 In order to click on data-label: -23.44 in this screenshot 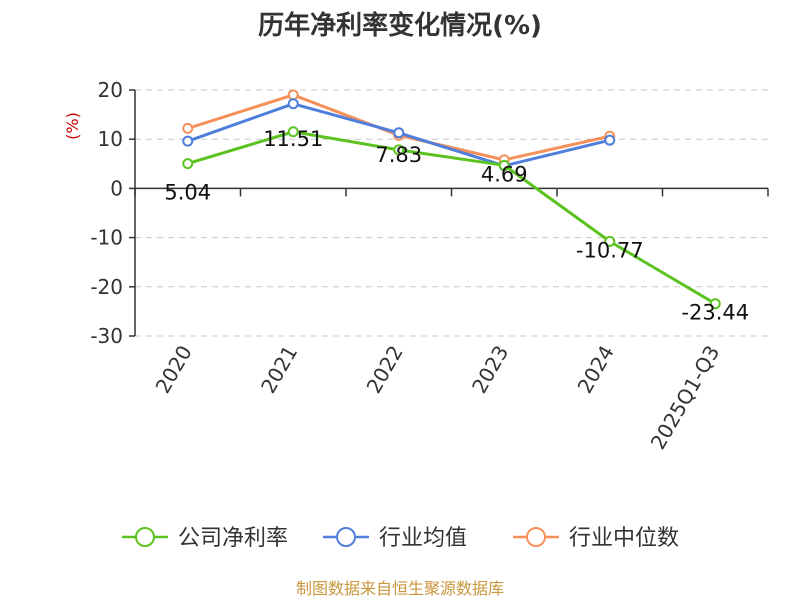, I will do `click(715, 313)`.